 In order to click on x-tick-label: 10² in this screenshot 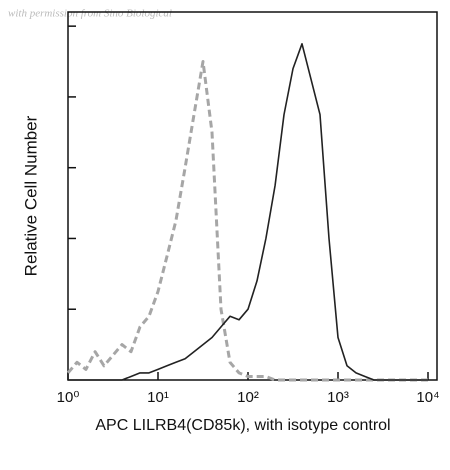, I will do `click(248, 397)`.